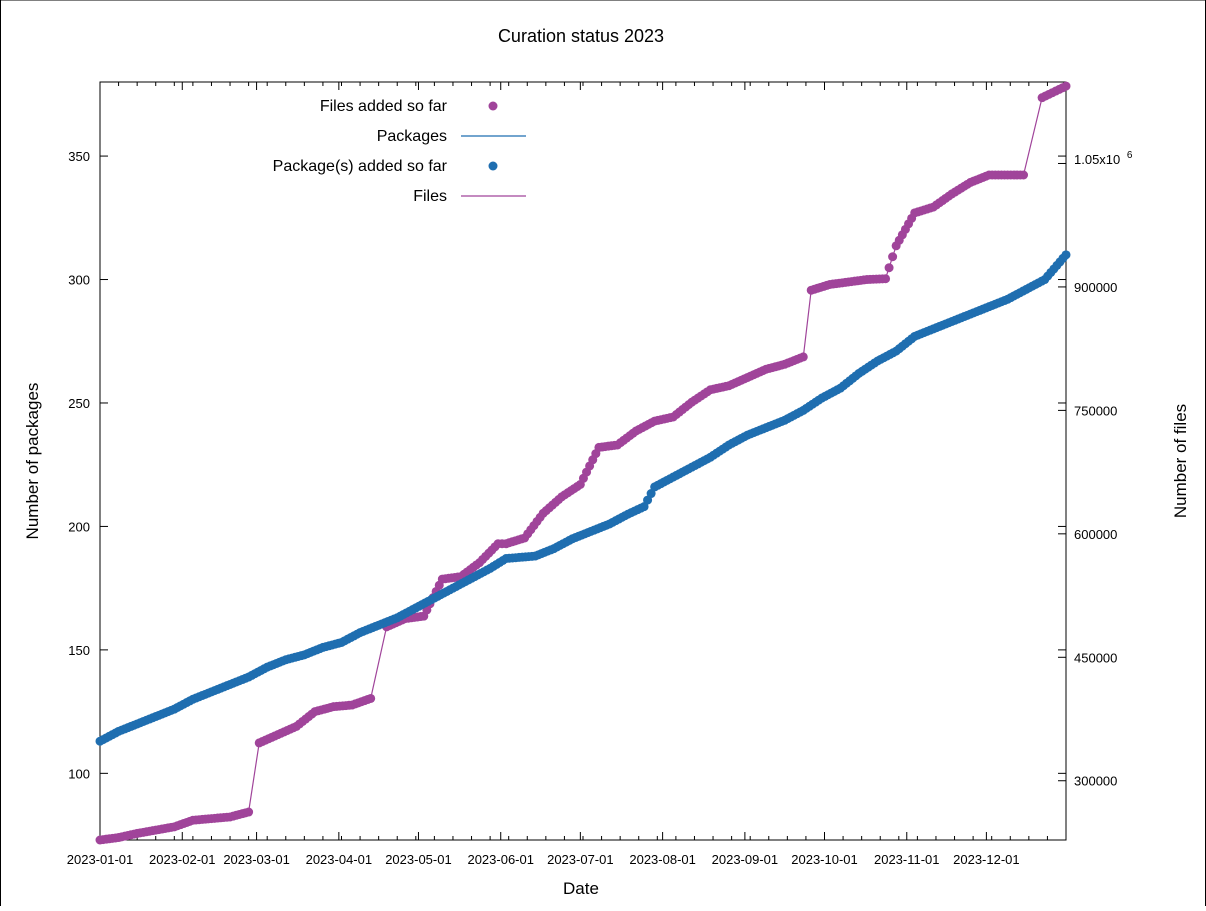  Describe the element at coordinates (581, 888) in the screenshot. I see `x-axis-title: Date` at that location.